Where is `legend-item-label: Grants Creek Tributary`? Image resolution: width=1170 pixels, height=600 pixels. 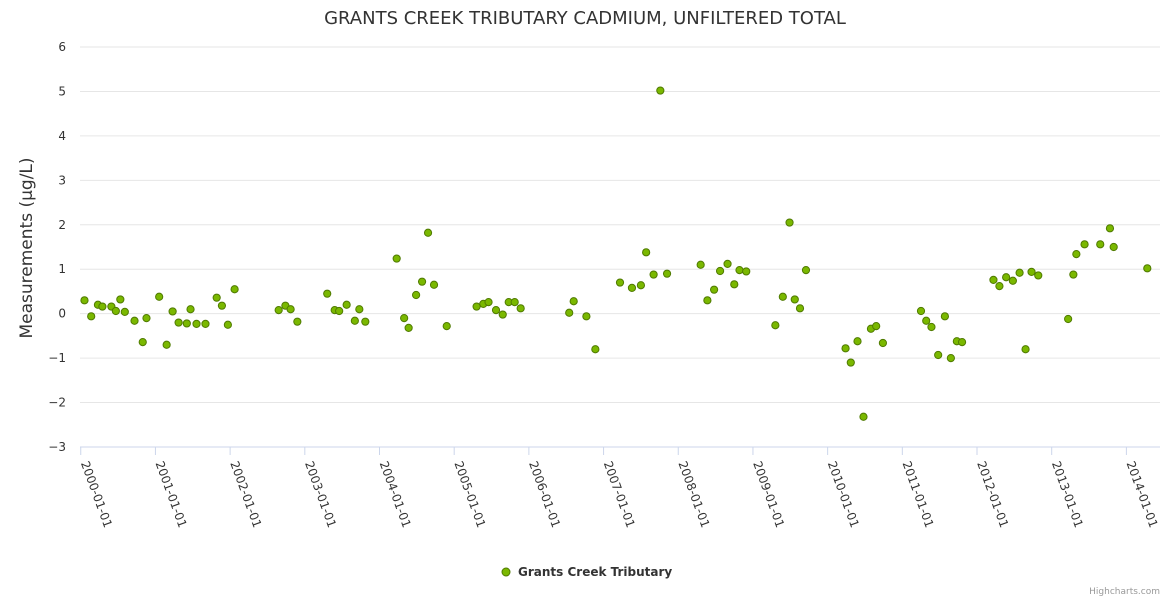 legend-item-label: Grants Creek Tributary is located at coordinates (595, 572).